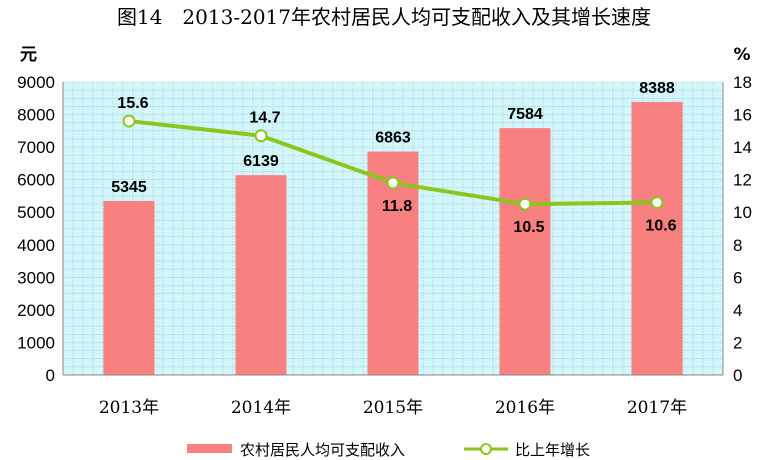 This screenshot has width=769, height=460. What do you see at coordinates (28, 55) in the screenshot?
I see `left-axis-unit: 元` at bounding box center [28, 55].